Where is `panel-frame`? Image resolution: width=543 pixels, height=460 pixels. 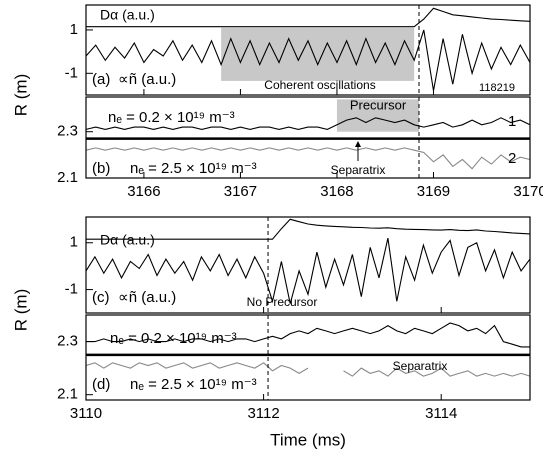 panel-frame is located at coordinates (308, 137).